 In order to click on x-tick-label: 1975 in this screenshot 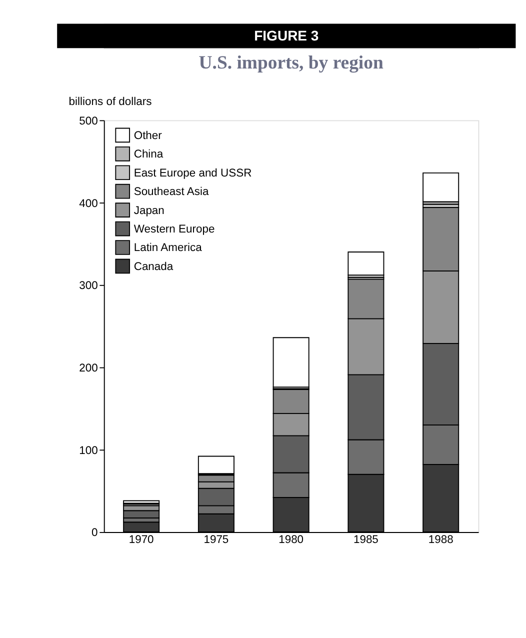, I will do `click(216, 540)`.